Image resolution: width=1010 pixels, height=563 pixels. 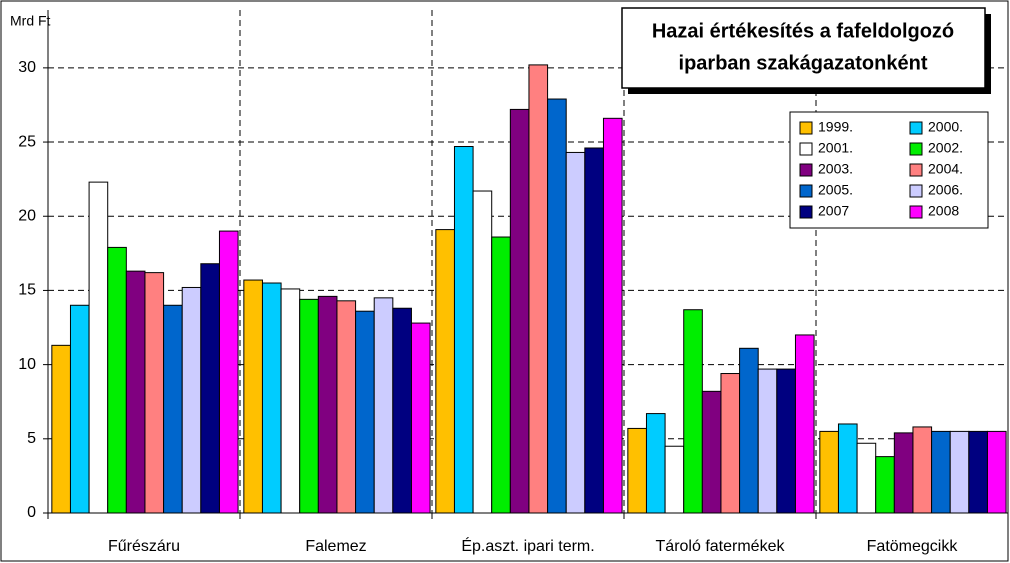 I want to click on y-tick-label: 15, so click(x=27, y=290).